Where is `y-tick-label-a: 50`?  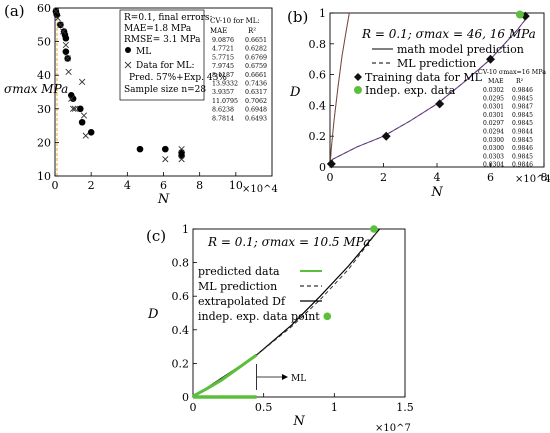
y-tick-label-a: 50 is located at coordinates (44, 42).